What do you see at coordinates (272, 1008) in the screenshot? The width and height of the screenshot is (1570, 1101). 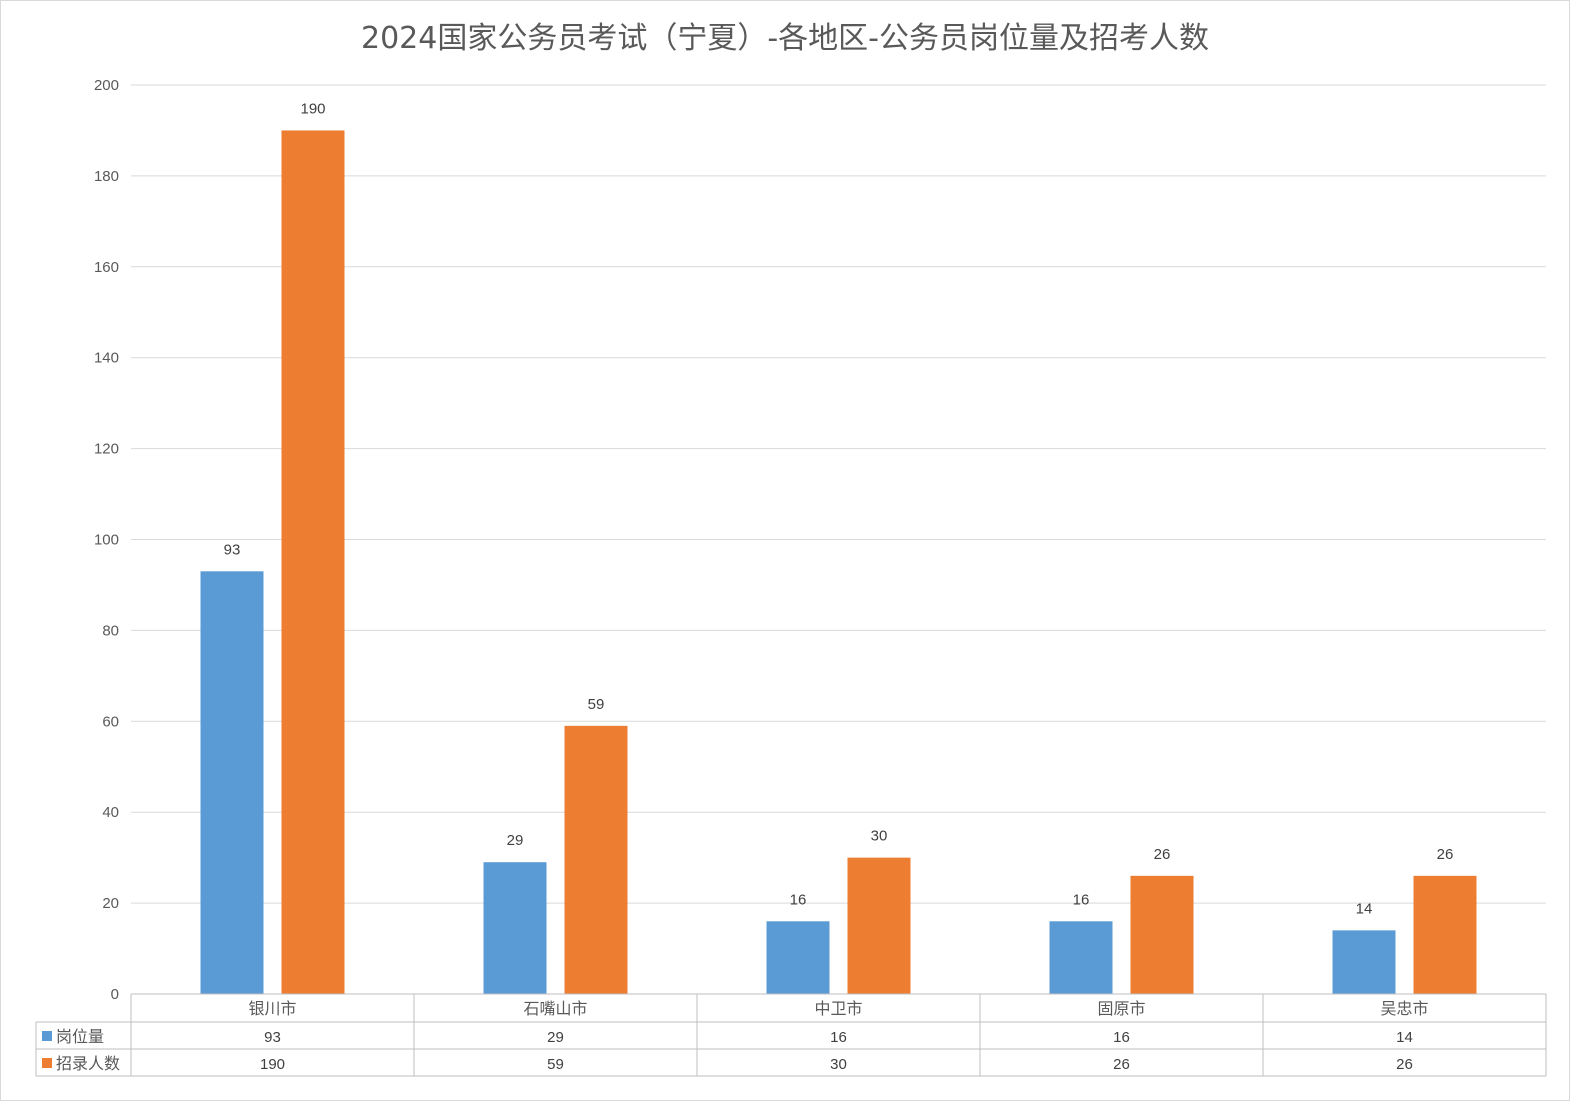 I see `category-label: 银川市` at bounding box center [272, 1008].